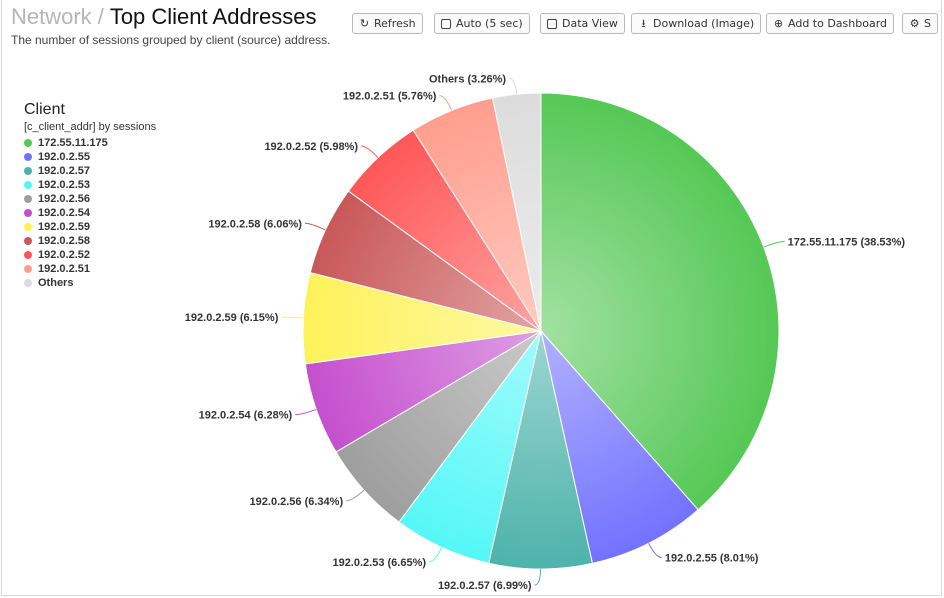 The width and height of the screenshot is (944, 598). I want to click on settings-button: ⚙ S, so click(920, 23).